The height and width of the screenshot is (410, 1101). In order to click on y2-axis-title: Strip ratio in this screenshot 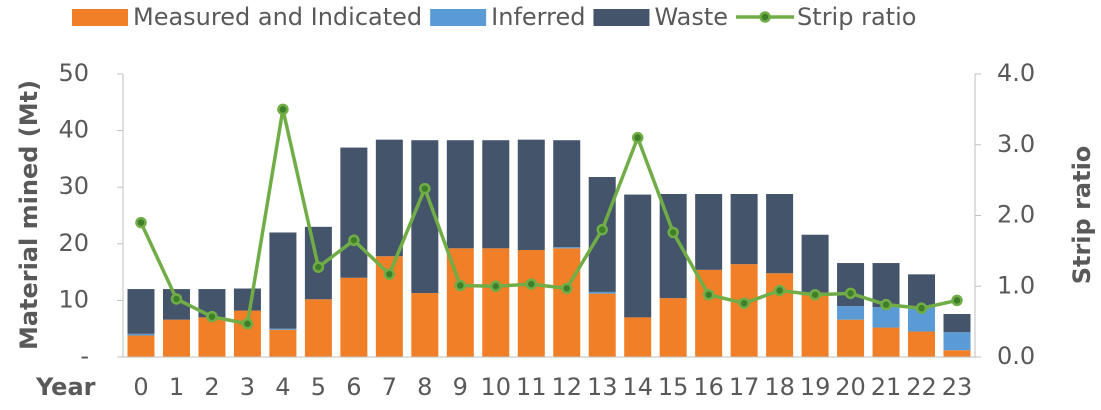, I will do `click(1082, 215)`.